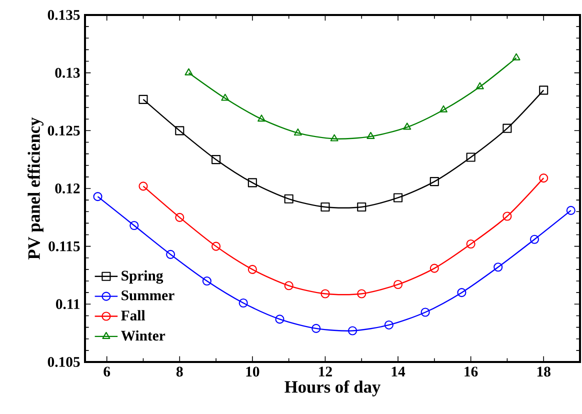 The image size is (582, 414). Describe the element at coordinates (107, 371) in the screenshot. I see `x-tick-label: 6` at that location.